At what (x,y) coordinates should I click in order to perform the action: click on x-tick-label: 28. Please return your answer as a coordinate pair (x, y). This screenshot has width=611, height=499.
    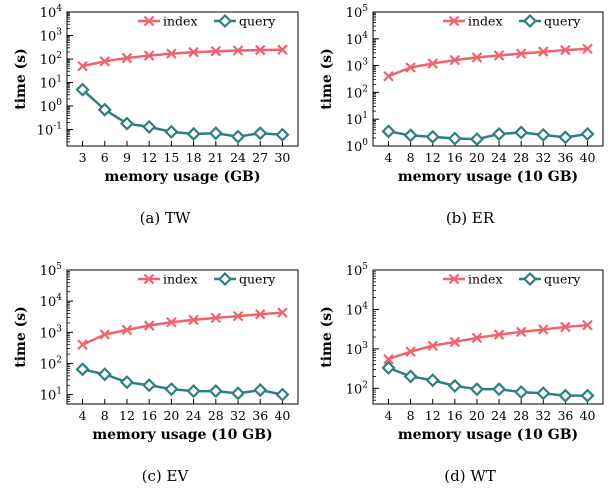
    Looking at the image, I should click on (216, 415).